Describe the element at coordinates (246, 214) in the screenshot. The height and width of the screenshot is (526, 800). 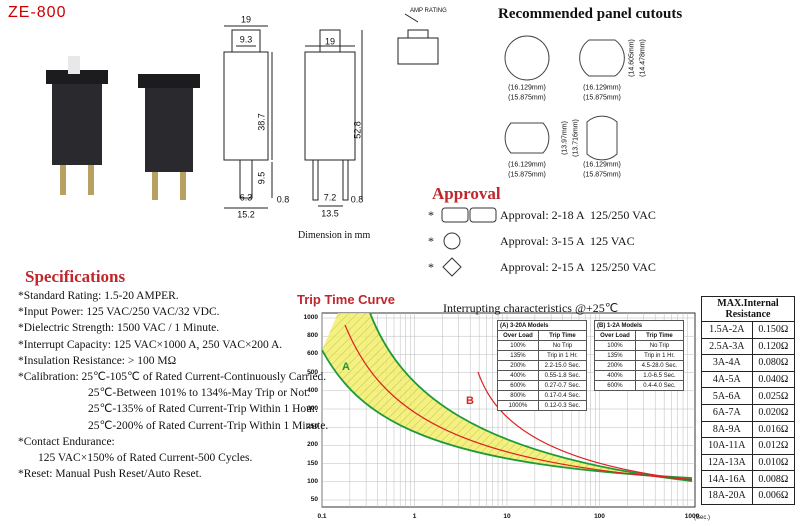
I see `dimension-label: 15.2` at that location.